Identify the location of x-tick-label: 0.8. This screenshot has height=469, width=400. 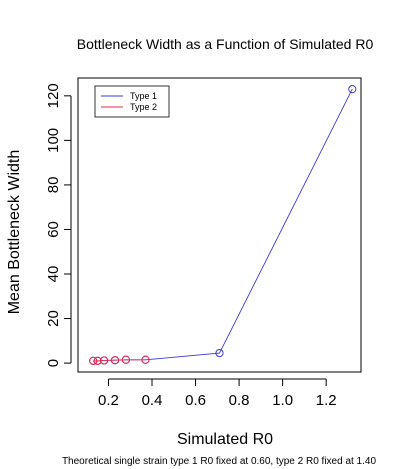
(239, 400).